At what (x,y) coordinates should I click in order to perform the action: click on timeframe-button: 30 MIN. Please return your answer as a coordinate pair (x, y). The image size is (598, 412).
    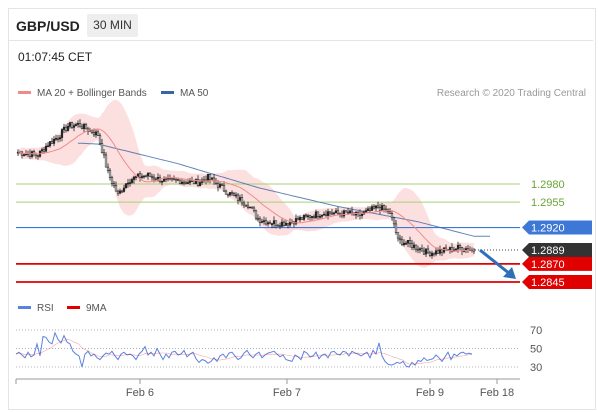
    Looking at the image, I should click on (112, 25).